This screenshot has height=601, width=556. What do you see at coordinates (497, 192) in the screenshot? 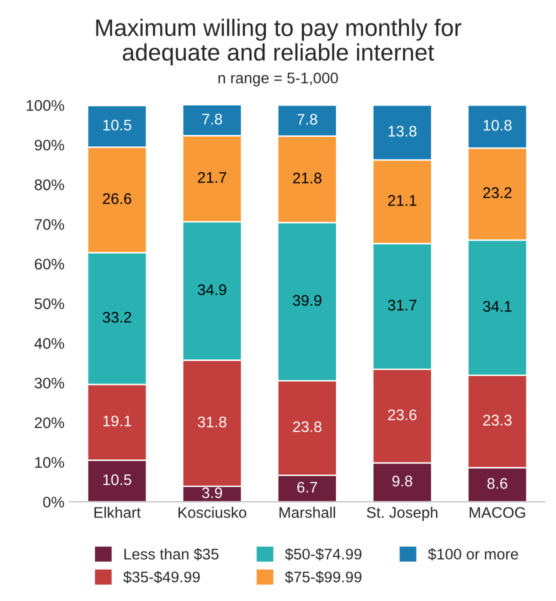
I see `data-label: 23.2` at bounding box center [497, 192].